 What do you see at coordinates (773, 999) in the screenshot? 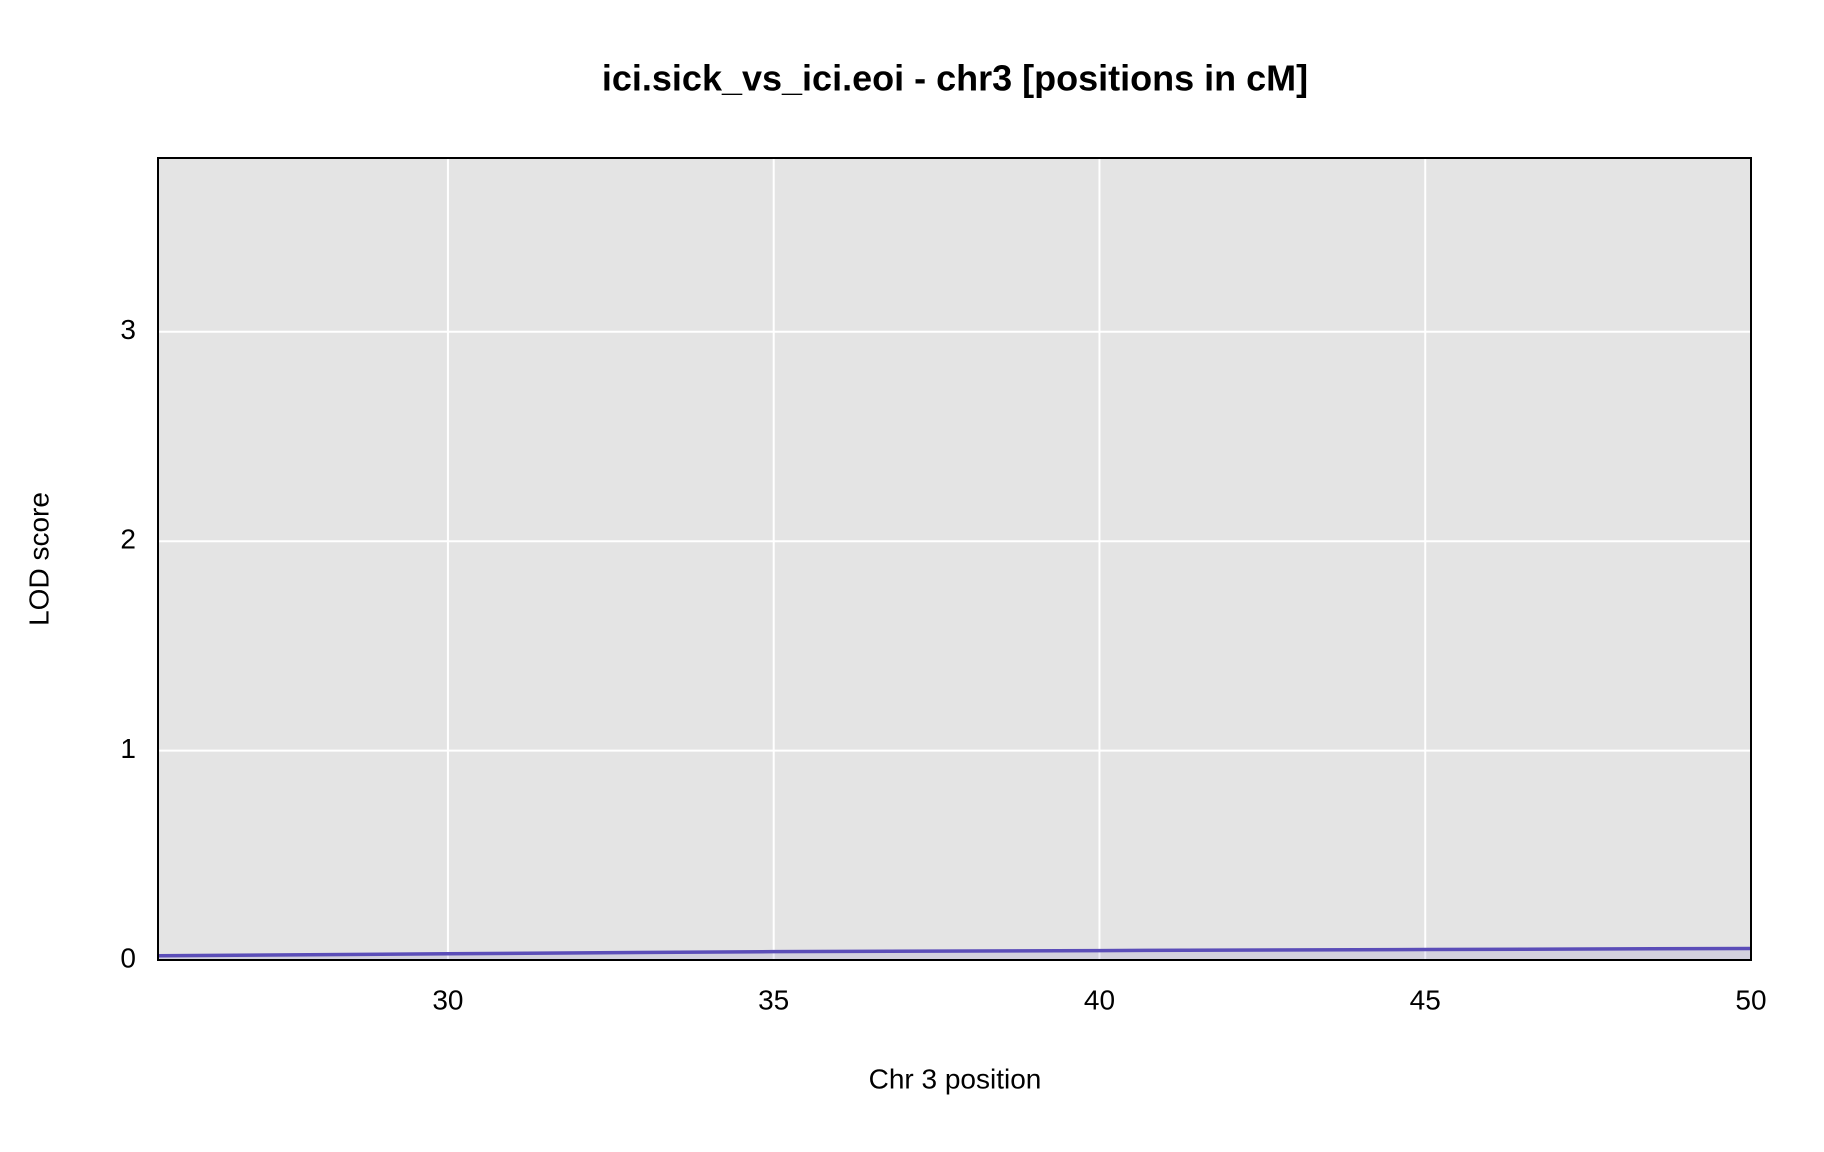
I see `x-tick-label: 35` at bounding box center [773, 999].